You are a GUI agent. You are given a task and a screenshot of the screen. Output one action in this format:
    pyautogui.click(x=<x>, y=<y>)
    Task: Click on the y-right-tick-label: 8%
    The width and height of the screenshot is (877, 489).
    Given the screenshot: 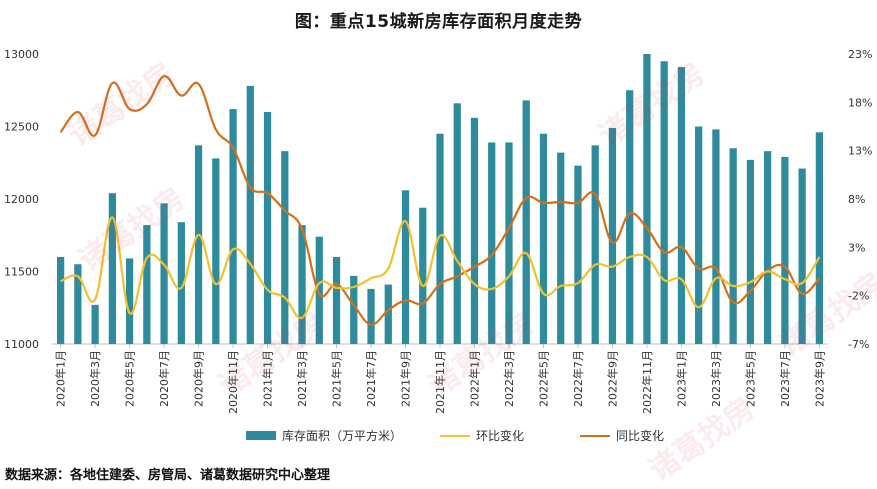 What is the action you would take?
    pyautogui.click(x=856, y=199)
    